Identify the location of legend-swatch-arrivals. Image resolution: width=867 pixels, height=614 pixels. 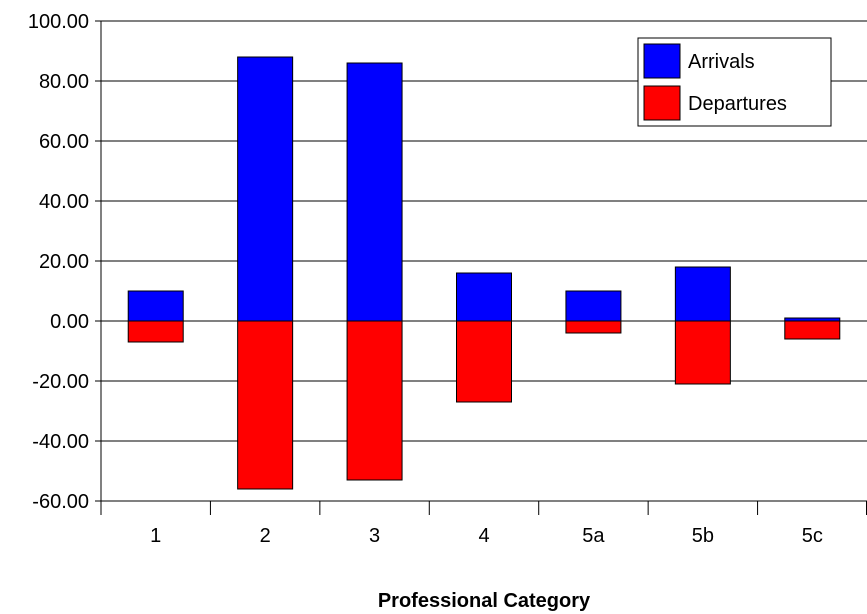
(662, 61).